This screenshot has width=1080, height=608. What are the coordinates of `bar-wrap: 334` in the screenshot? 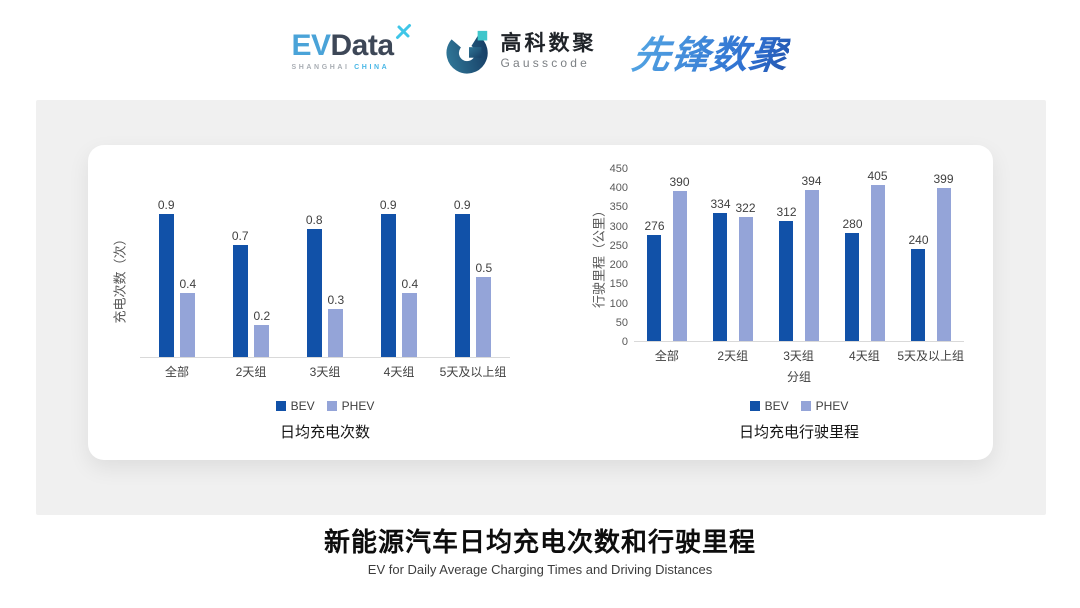 It's located at (720, 255).